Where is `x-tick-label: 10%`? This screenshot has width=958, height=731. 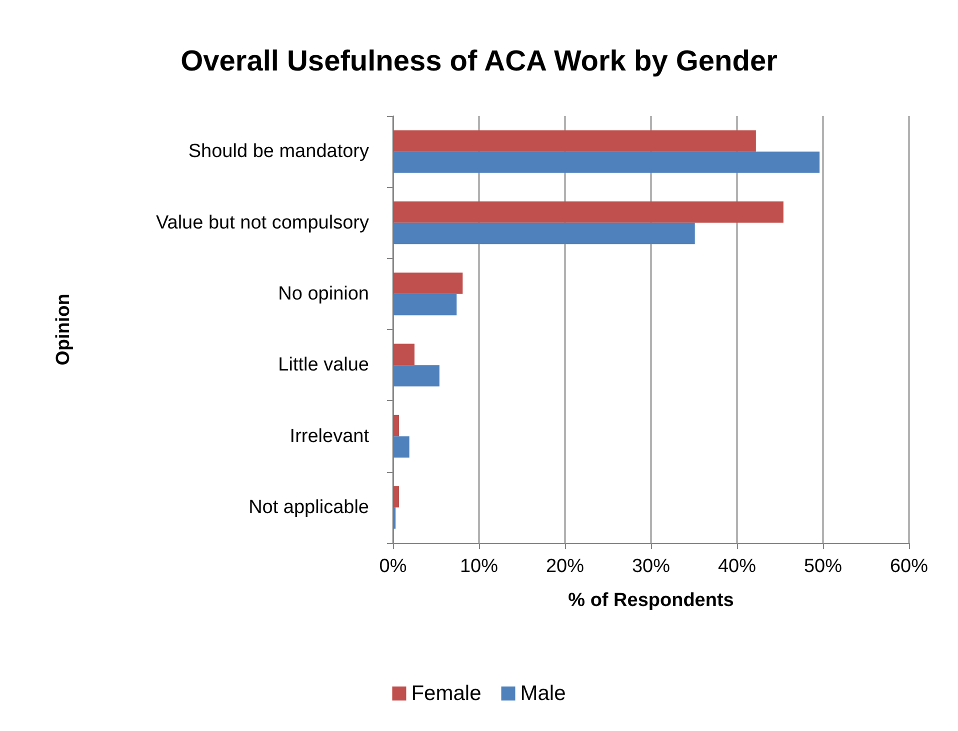
x-tick-label: 10% is located at coordinates (479, 566).